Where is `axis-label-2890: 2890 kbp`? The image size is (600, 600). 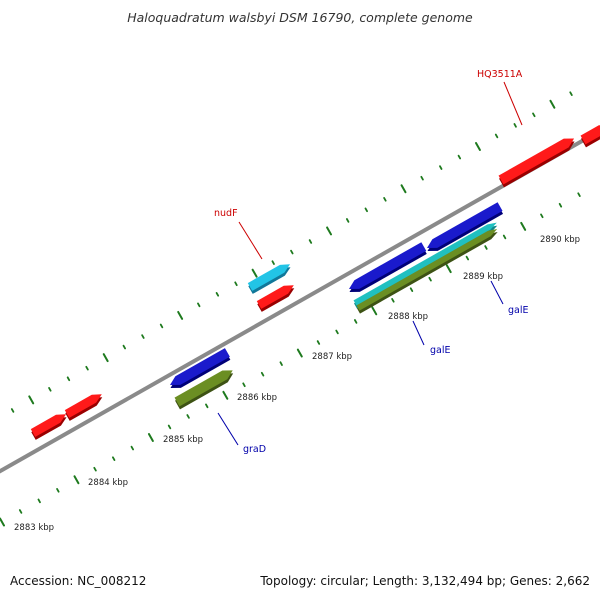 axis-label-2890: 2890 kbp is located at coordinates (560, 240).